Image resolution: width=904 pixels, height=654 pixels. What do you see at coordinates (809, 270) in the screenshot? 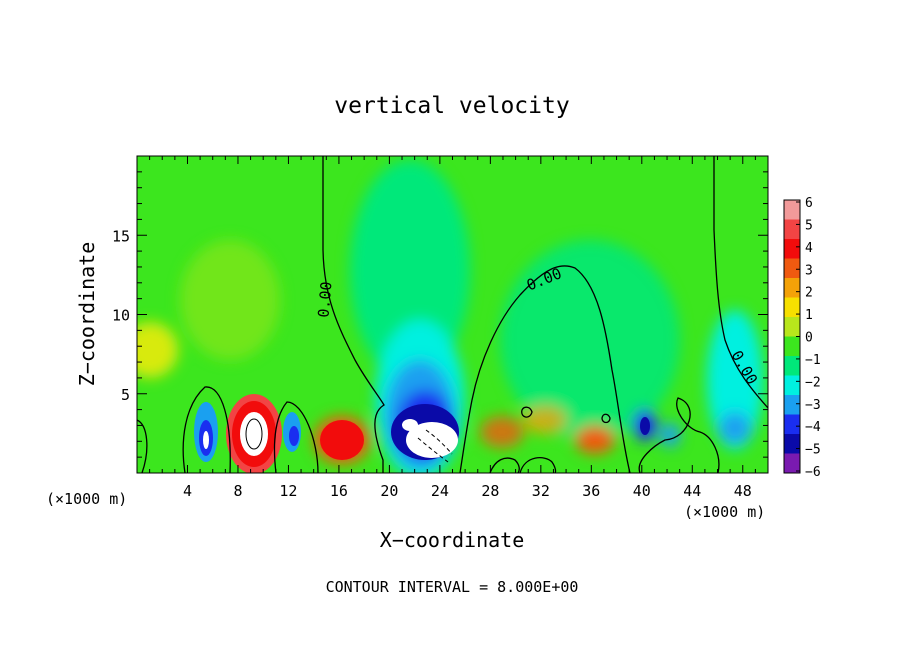
I see `colorbar-tick-label: 3` at bounding box center [809, 270].